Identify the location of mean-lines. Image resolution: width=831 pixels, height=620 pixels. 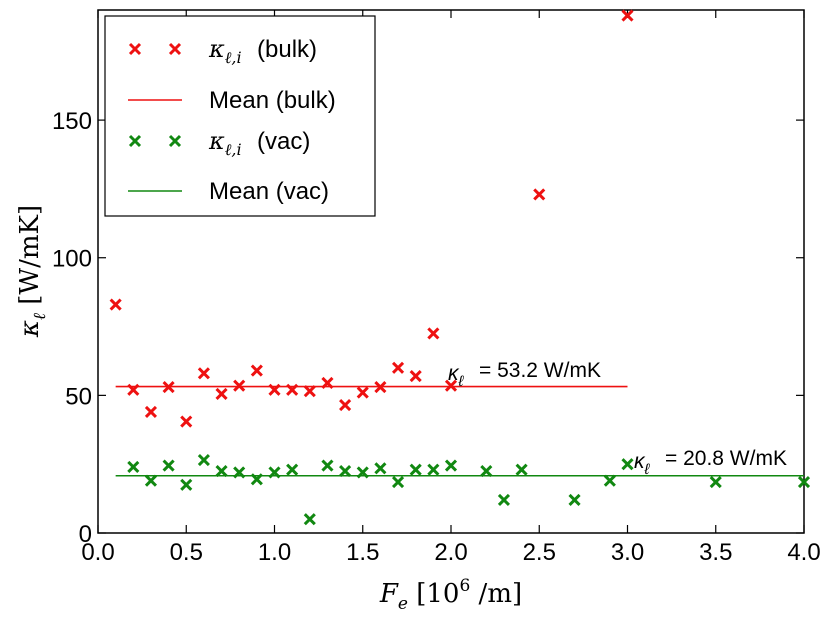
(459, 431).